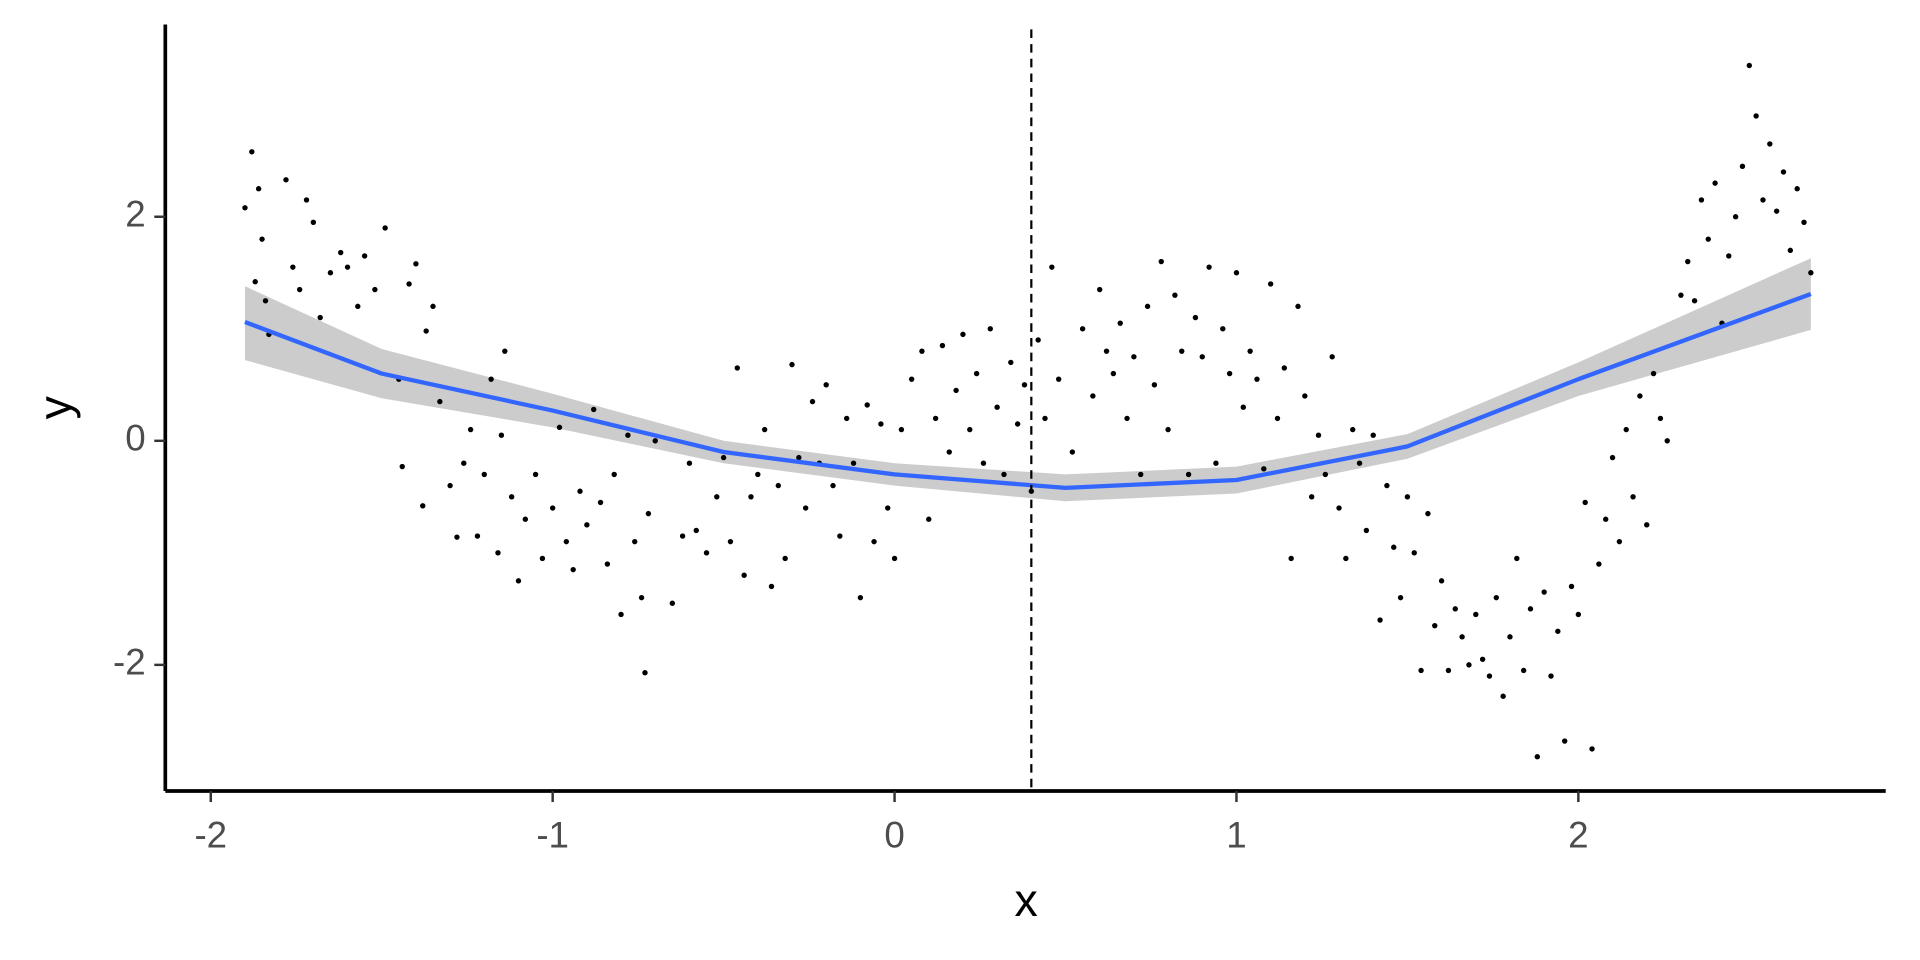 This screenshot has height=960, width=1920. I want to click on x-tick-label: -1, so click(552, 834).